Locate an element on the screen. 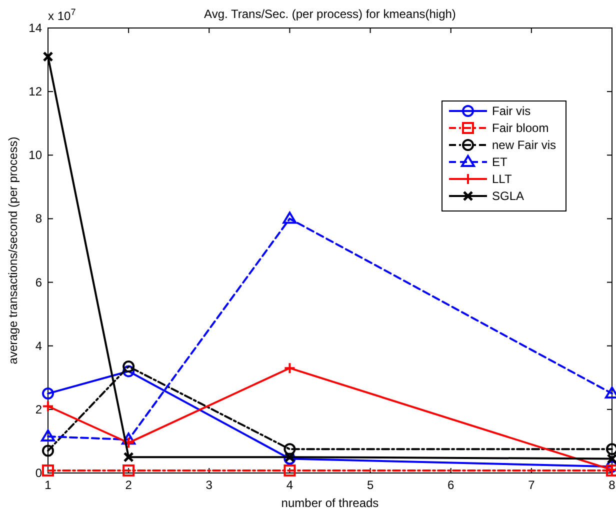 This screenshot has width=616, height=515. y-tick-label: 6 is located at coordinates (38, 282).